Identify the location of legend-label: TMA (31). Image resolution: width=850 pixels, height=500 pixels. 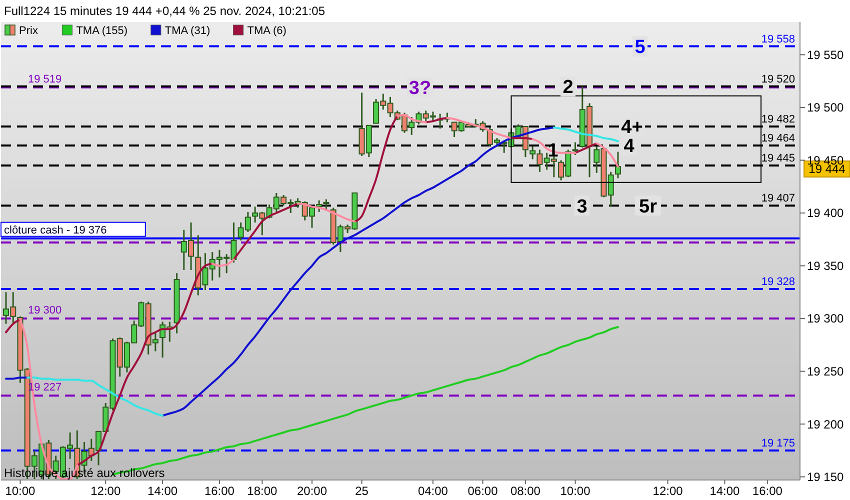
(187, 31).